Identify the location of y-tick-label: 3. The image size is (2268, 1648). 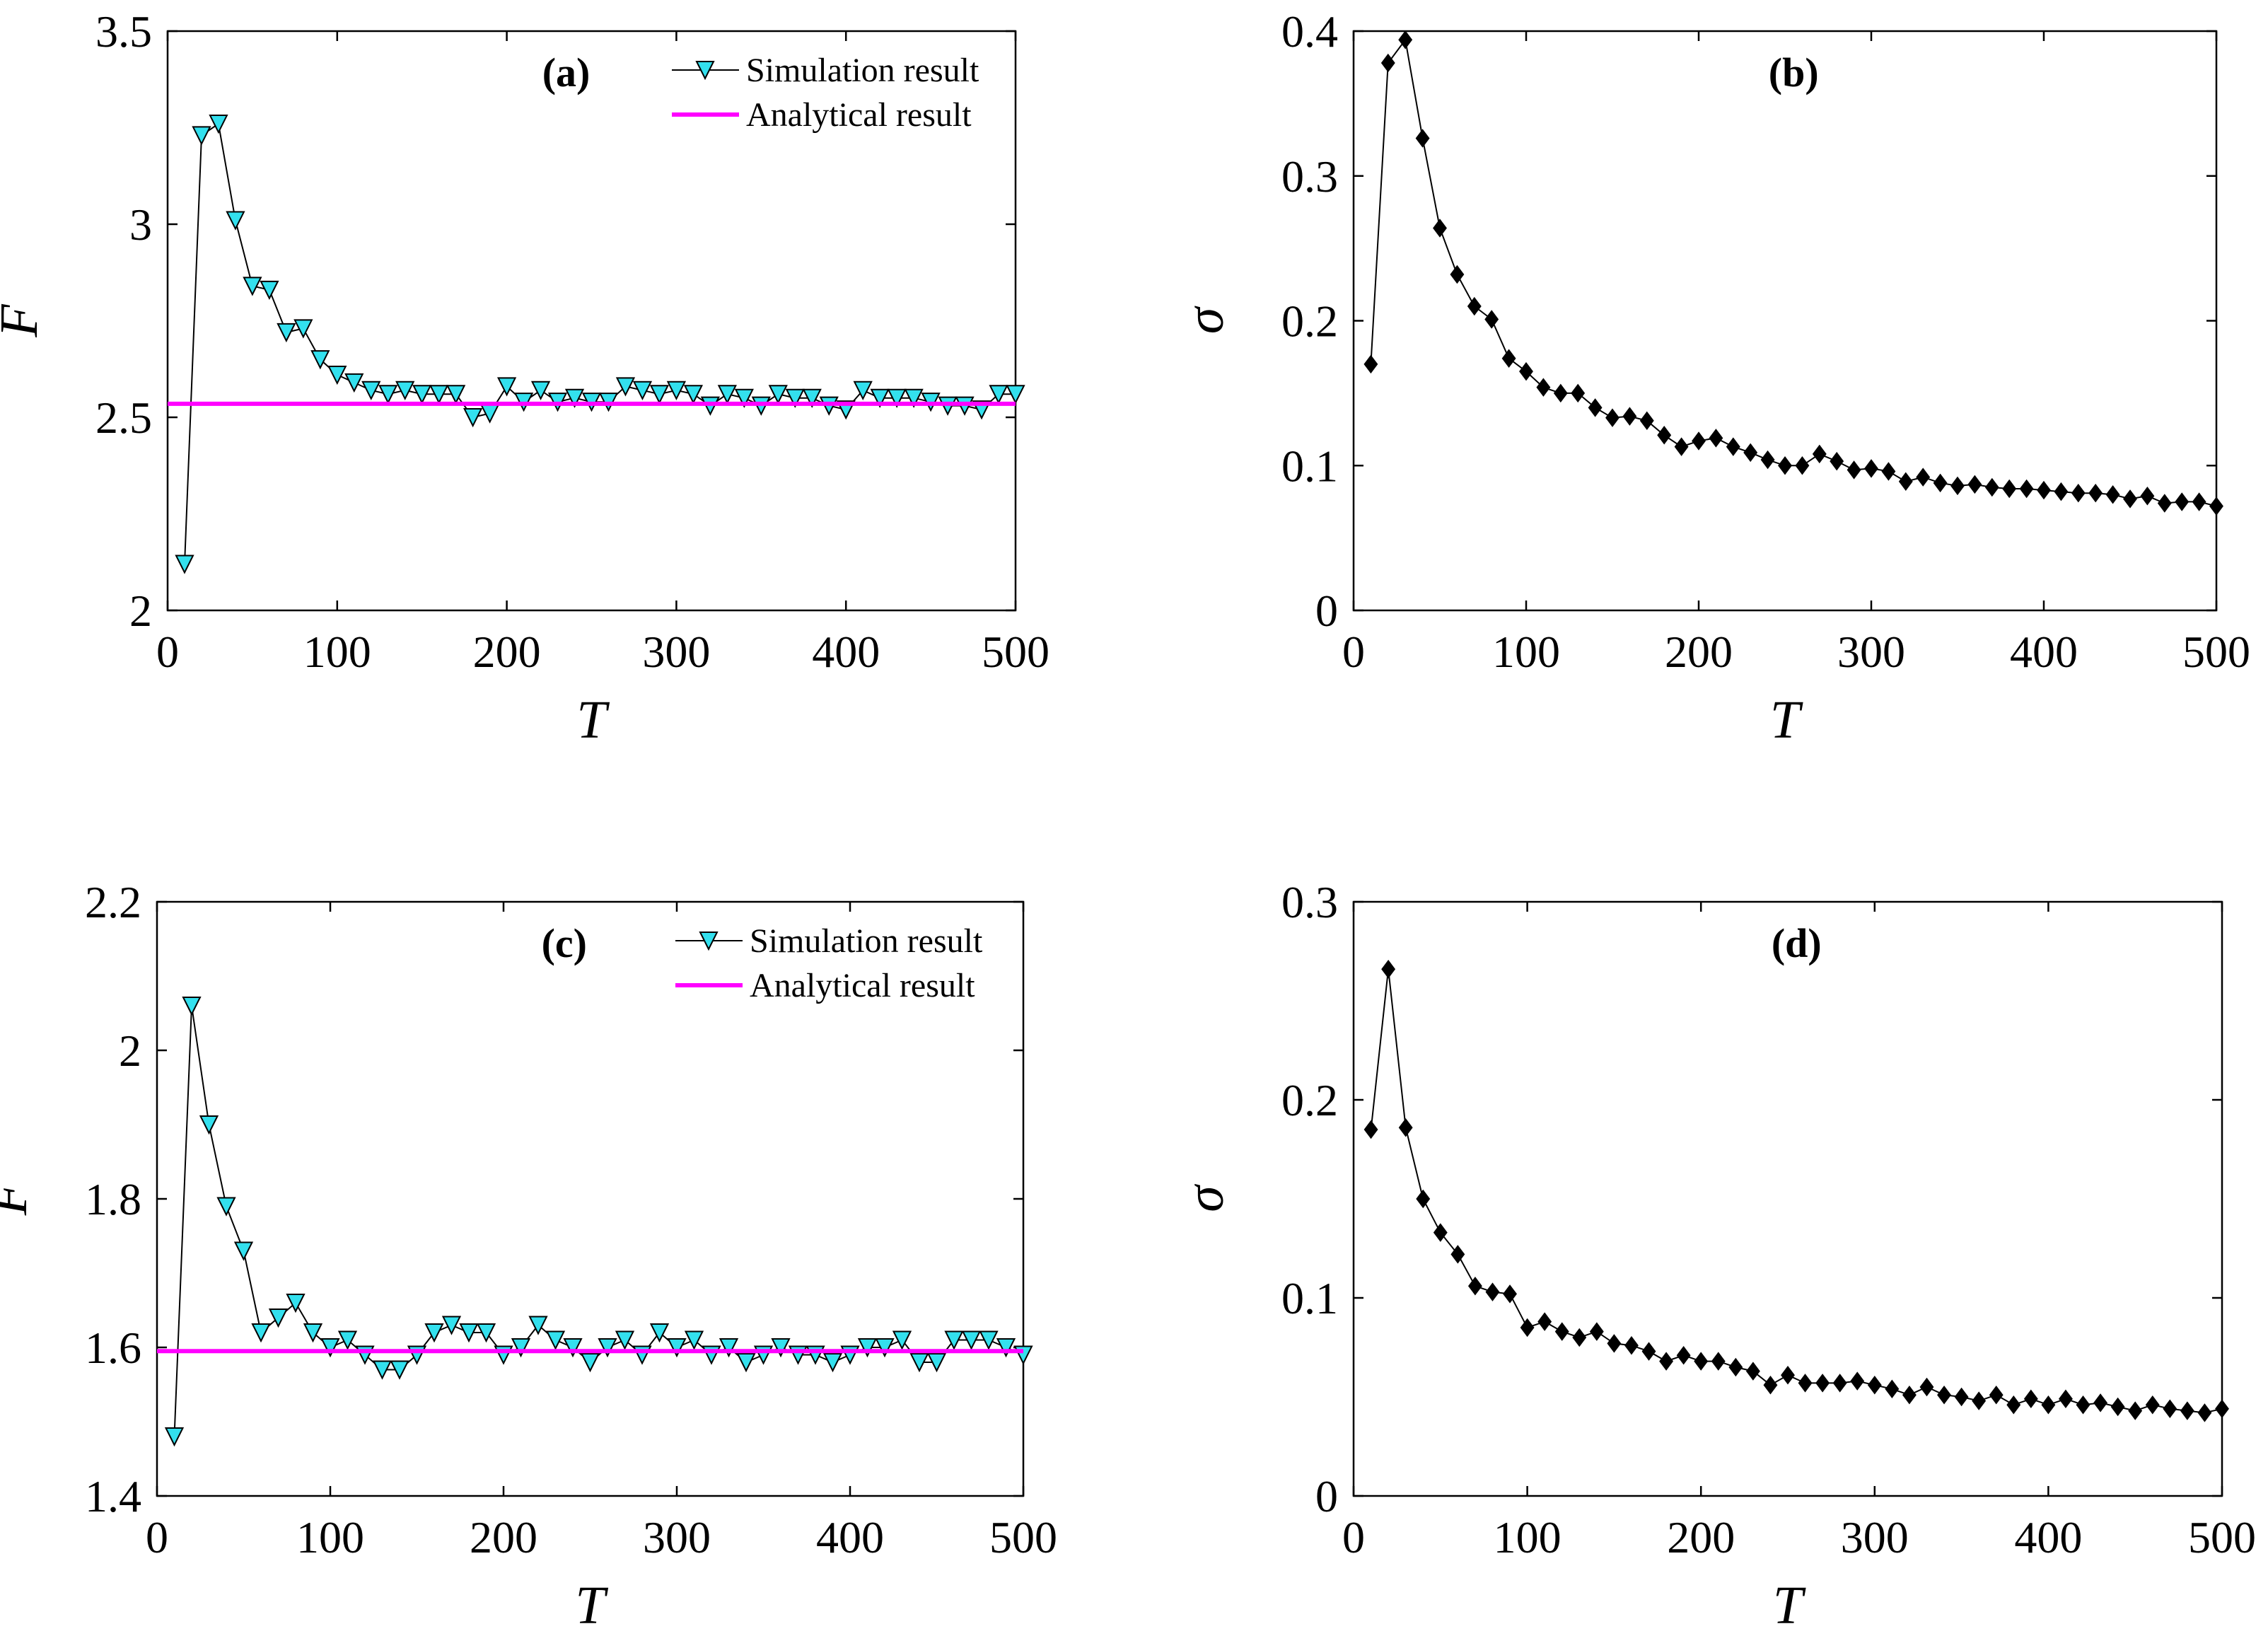
(140, 225).